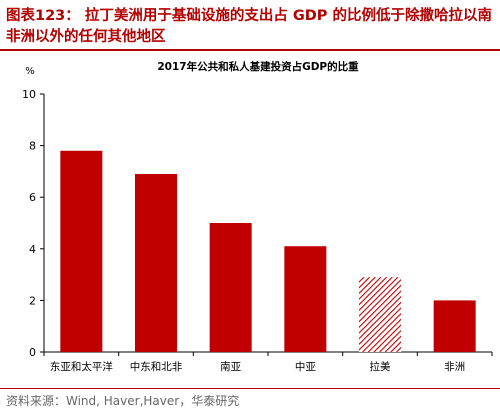 This screenshot has width=500, height=412. What do you see at coordinates (32, 146) in the screenshot?
I see `y-tick-label: 8` at bounding box center [32, 146].